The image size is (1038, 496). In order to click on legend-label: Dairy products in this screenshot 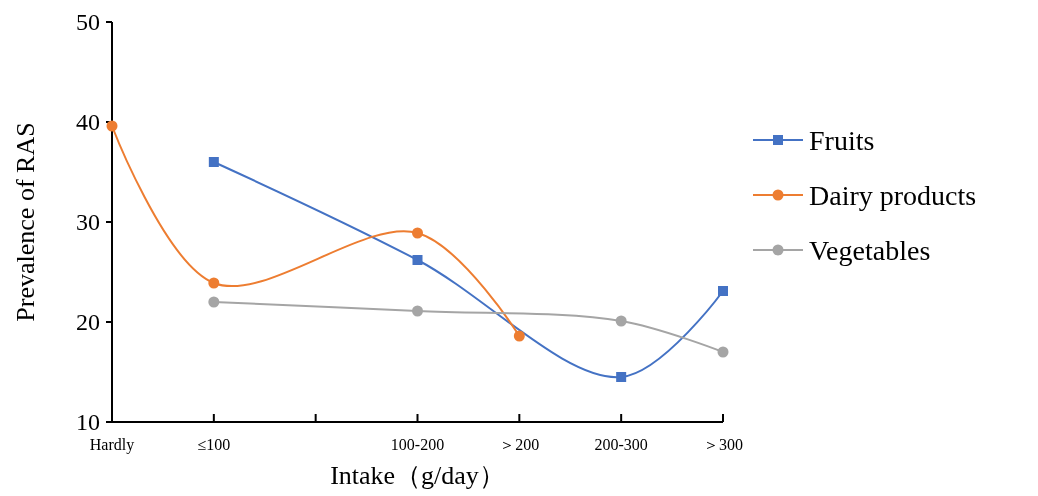, I will do `click(893, 195)`.